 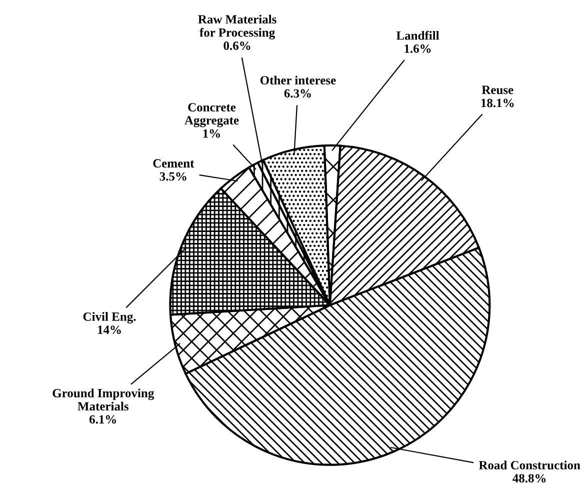 I want to click on slice-label: Other interese, so click(x=298, y=80).